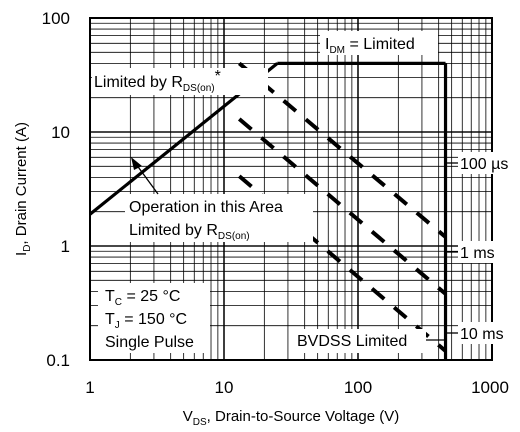 The height and width of the screenshot is (432, 520). Describe the element at coordinates (142, 298) in the screenshot. I see `condition-tc: TC = 25 °C` at that location.